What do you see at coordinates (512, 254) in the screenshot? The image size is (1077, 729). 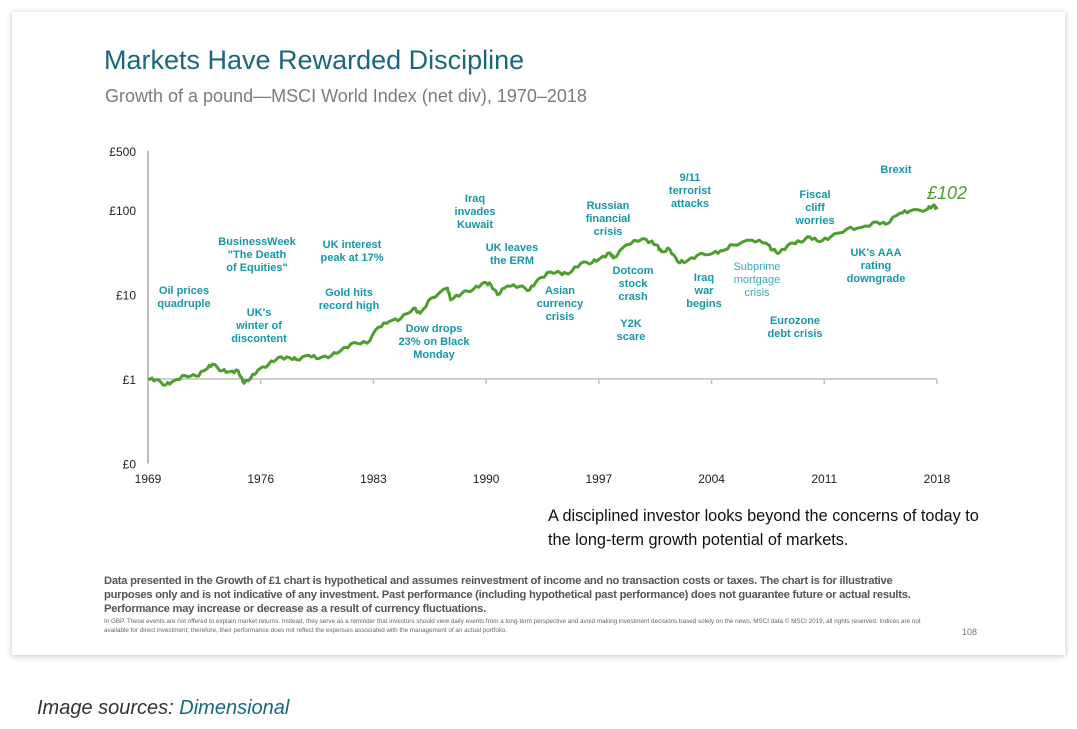 I see `annotation-erm: UK leaves the ERM` at bounding box center [512, 254].